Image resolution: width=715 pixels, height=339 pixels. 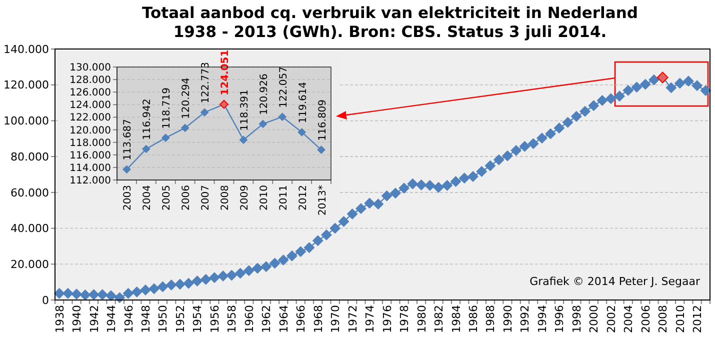 What do you see at coordinates (353, 319) in the screenshot?
I see `x-tick-label: 1972` at bounding box center [353, 319].